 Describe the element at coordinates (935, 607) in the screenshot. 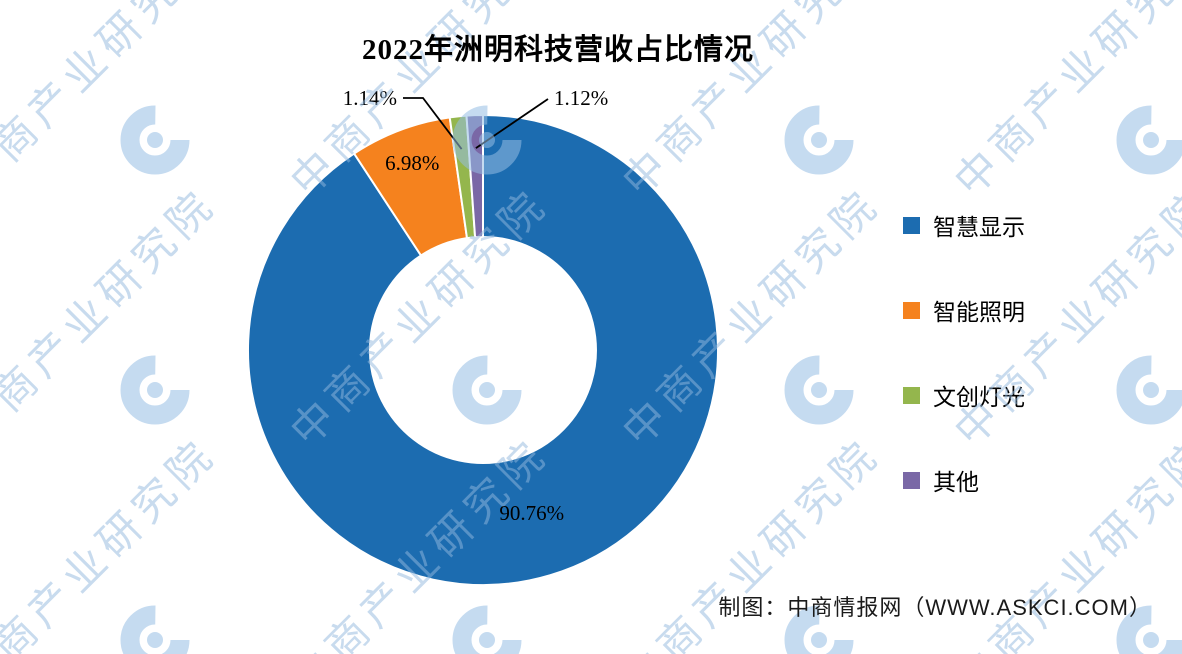

I see `credit-line: 制图：中商情报网（WWW.ASKCI.COM）` at that location.